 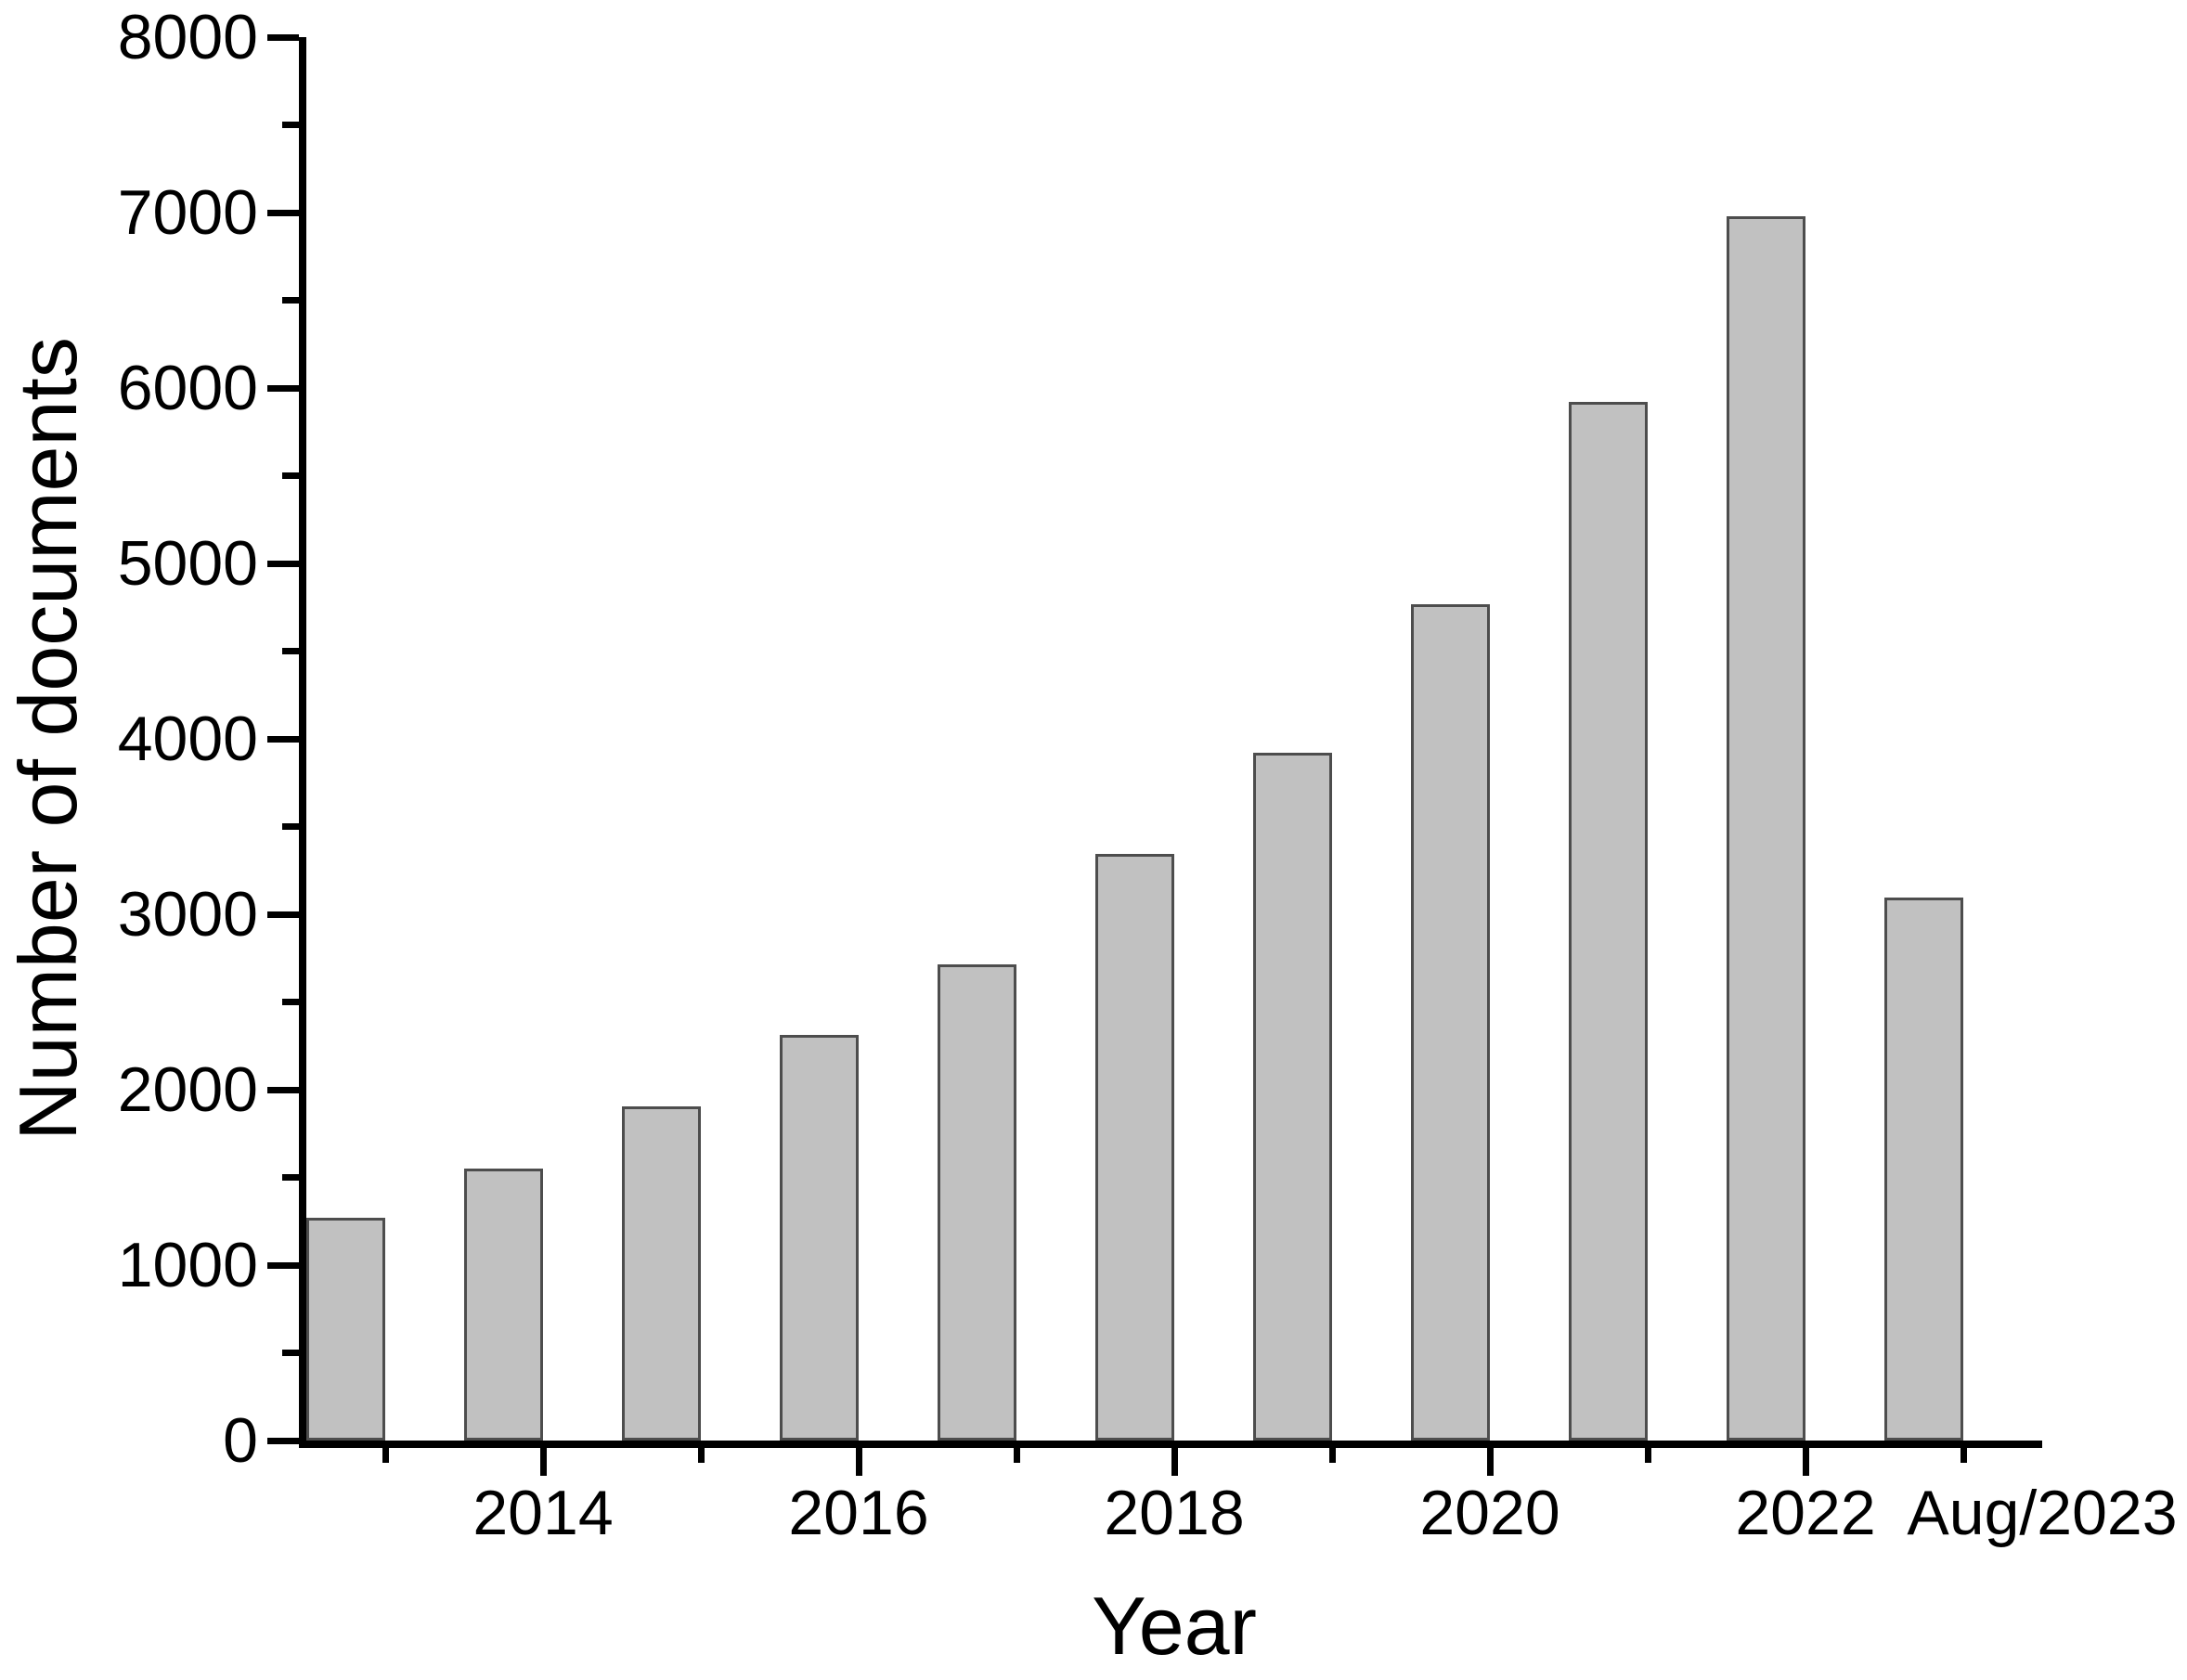 What do you see at coordinates (187, 739) in the screenshot?
I see `y-tick-label: 4000` at bounding box center [187, 739].